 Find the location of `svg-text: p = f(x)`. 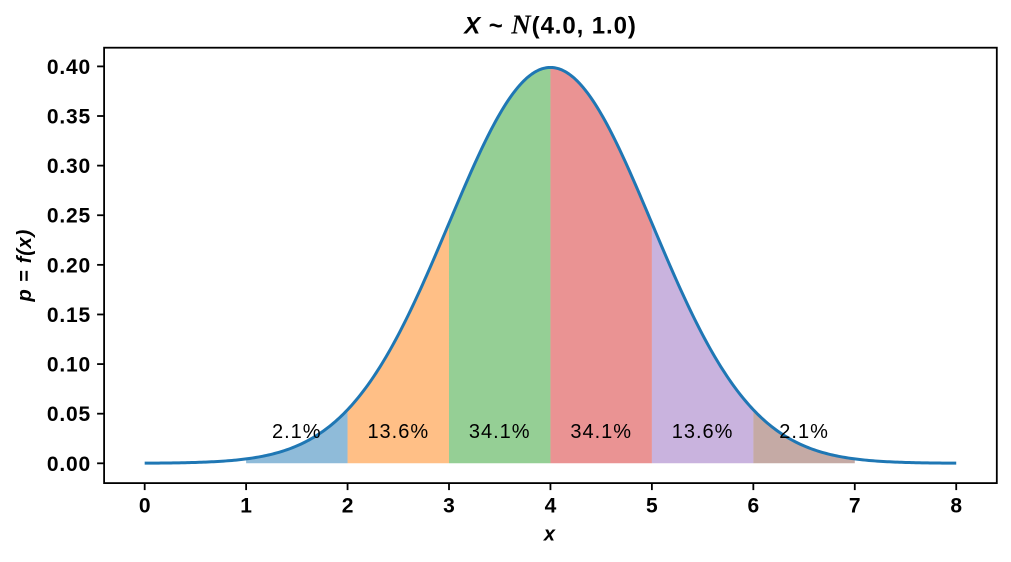

svg-text: p = f(x) is located at coordinates (25, 266).